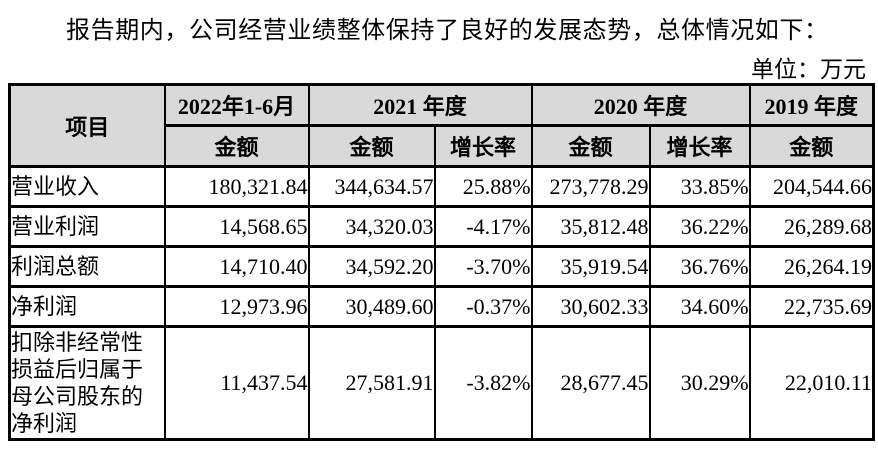 The height and width of the screenshot is (454, 878). I want to click on row-label: 扣除非经常性损益后归属于母公司股东的净利润, so click(87, 383).